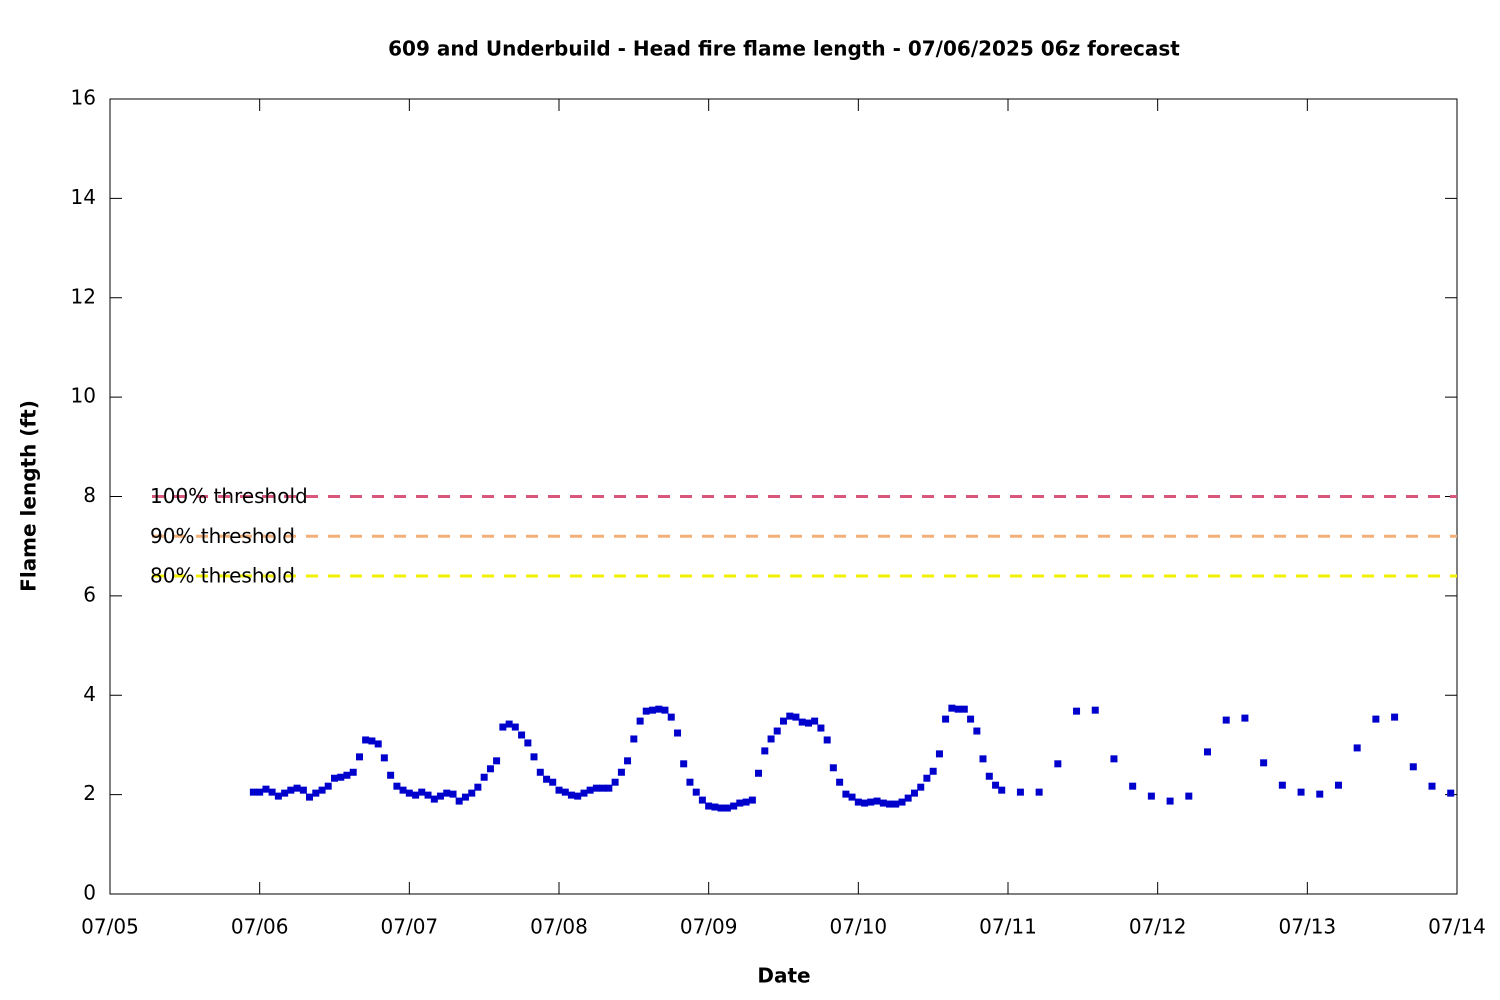 The image size is (1500, 1000). What do you see at coordinates (89, 594) in the screenshot?
I see `y-tick-label: 6` at bounding box center [89, 594].